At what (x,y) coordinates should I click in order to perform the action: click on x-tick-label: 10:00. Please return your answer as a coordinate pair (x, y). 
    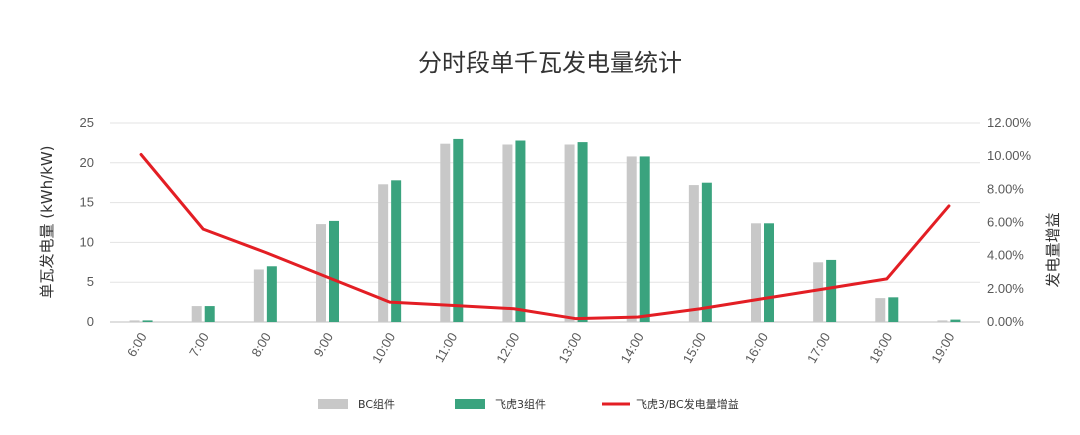
    Looking at the image, I should click on (383, 348).